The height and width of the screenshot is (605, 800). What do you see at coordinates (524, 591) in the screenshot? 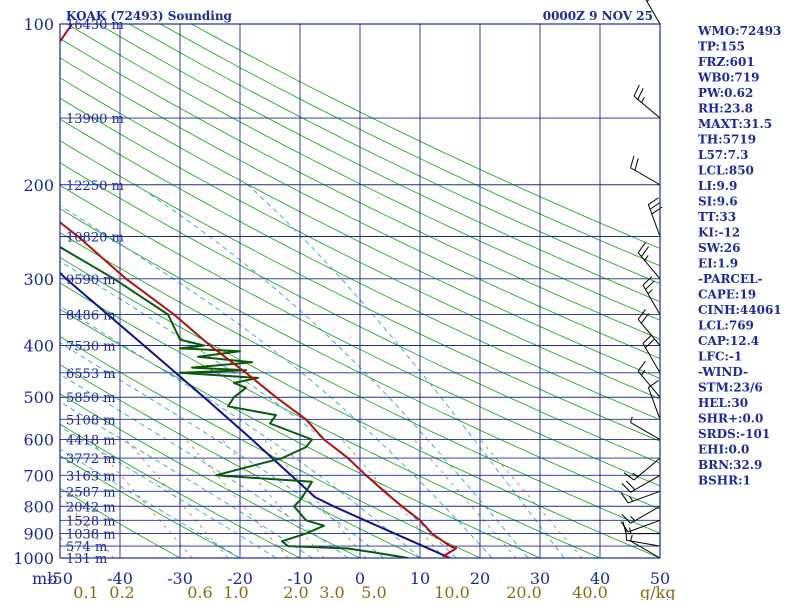
I see `mixing-ratio-tick-label: 20.0` at bounding box center [524, 591].